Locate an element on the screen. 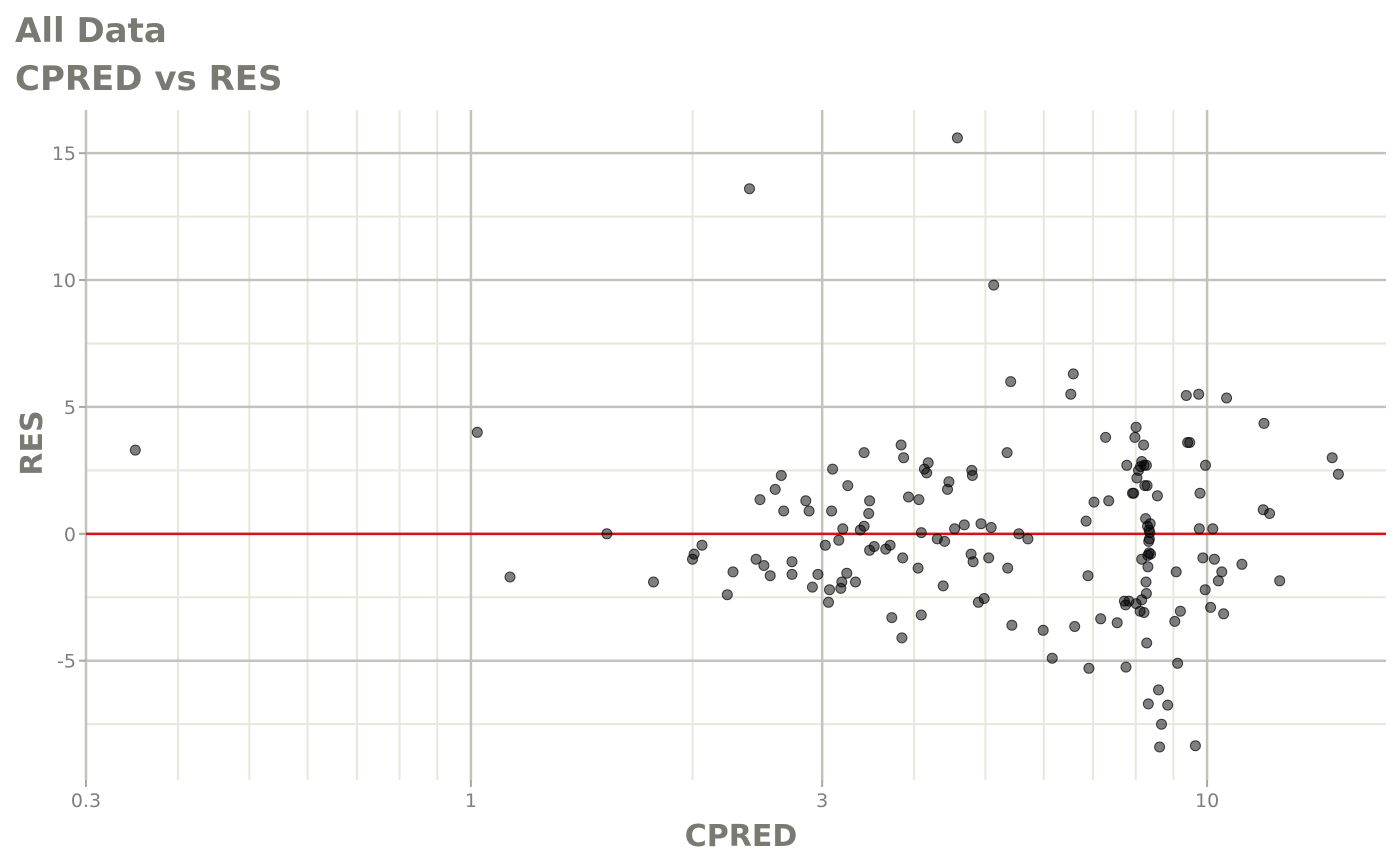 Image resolution: width=1400 pixels, height=865 pixels. y-tick-label: 0 is located at coordinates (70, 535).